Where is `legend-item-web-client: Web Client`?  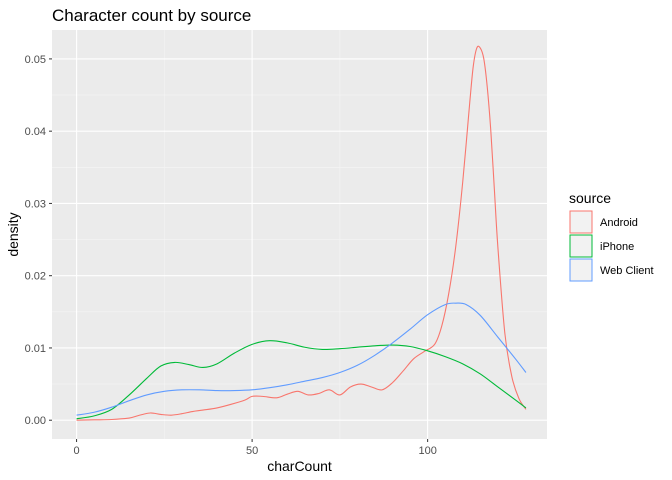 legend-item-web-client: Web Client is located at coordinates (611, 270).